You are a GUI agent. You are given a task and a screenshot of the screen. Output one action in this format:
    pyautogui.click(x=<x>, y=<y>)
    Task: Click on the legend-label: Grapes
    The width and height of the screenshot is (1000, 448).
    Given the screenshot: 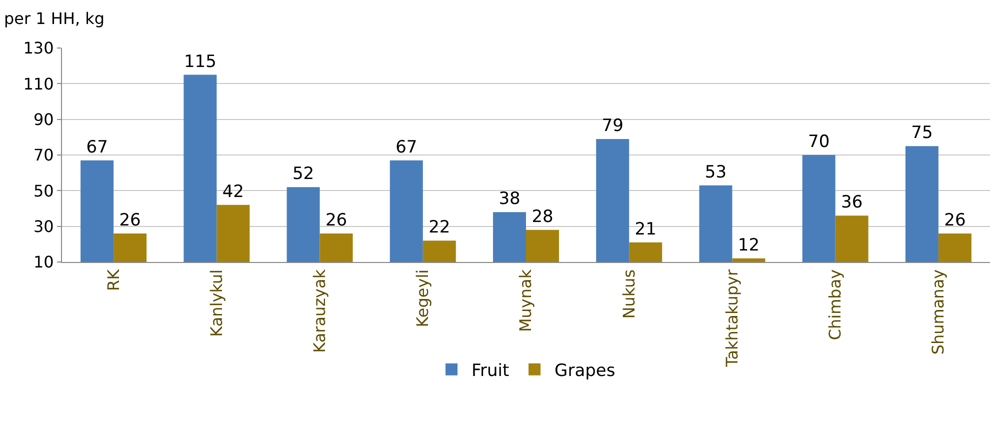 What is the action you would take?
    pyautogui.click(x=585, y=371)
    